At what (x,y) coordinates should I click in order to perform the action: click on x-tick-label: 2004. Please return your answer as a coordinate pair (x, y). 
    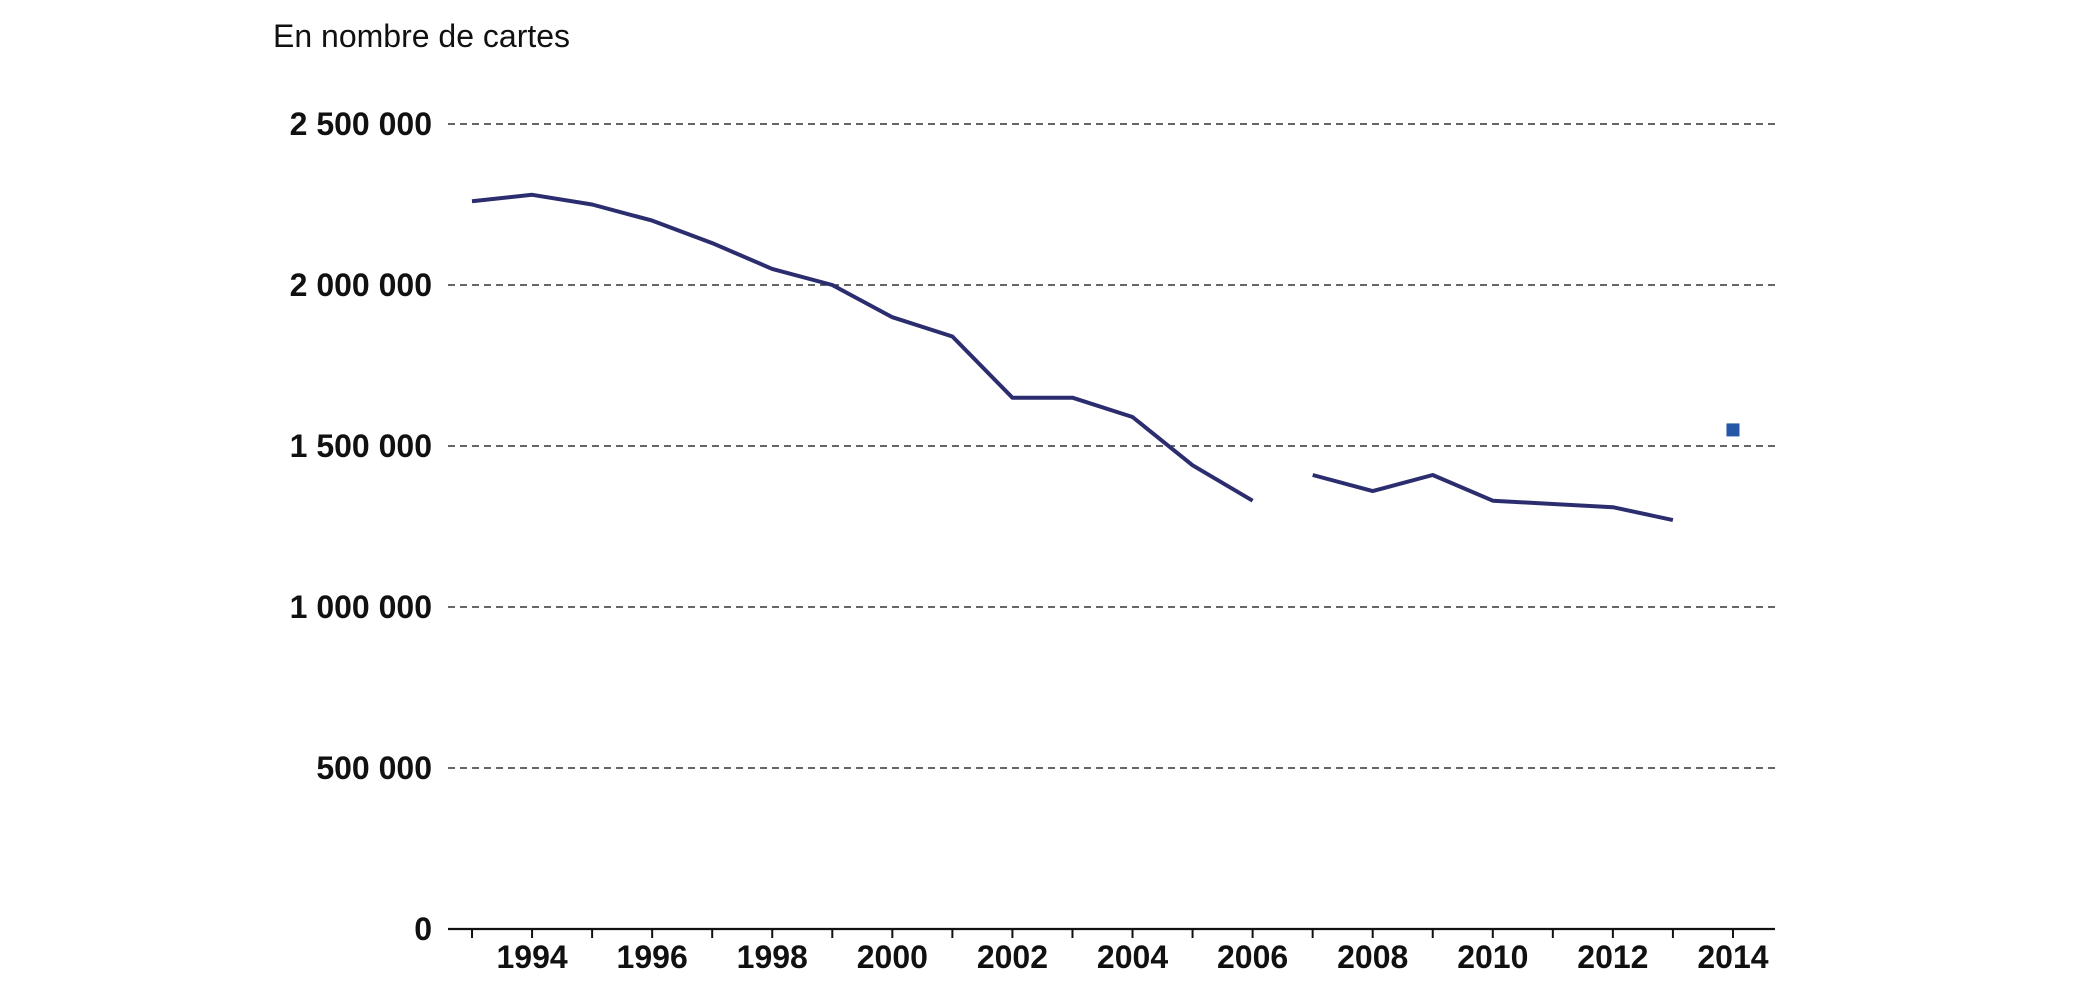
    Looking at the image, I should click on (1132, 957).